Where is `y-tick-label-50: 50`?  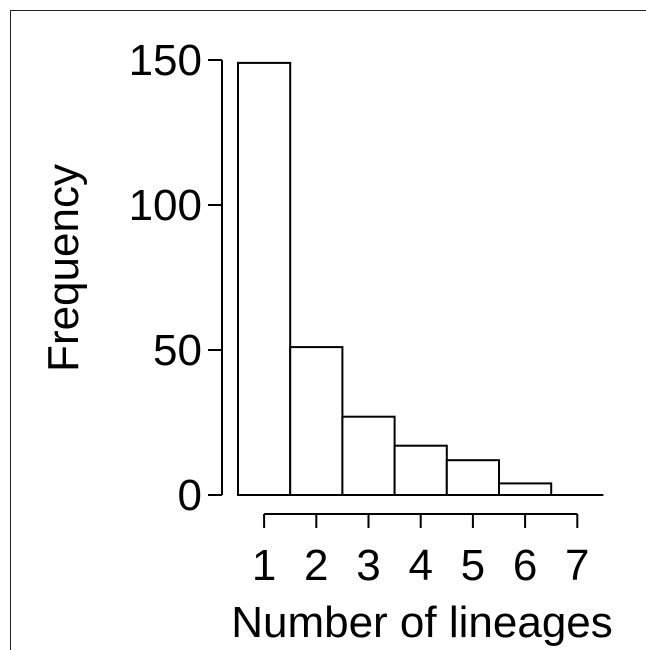 y-tick-label-50: 50 is located at coordinates (177, 350).